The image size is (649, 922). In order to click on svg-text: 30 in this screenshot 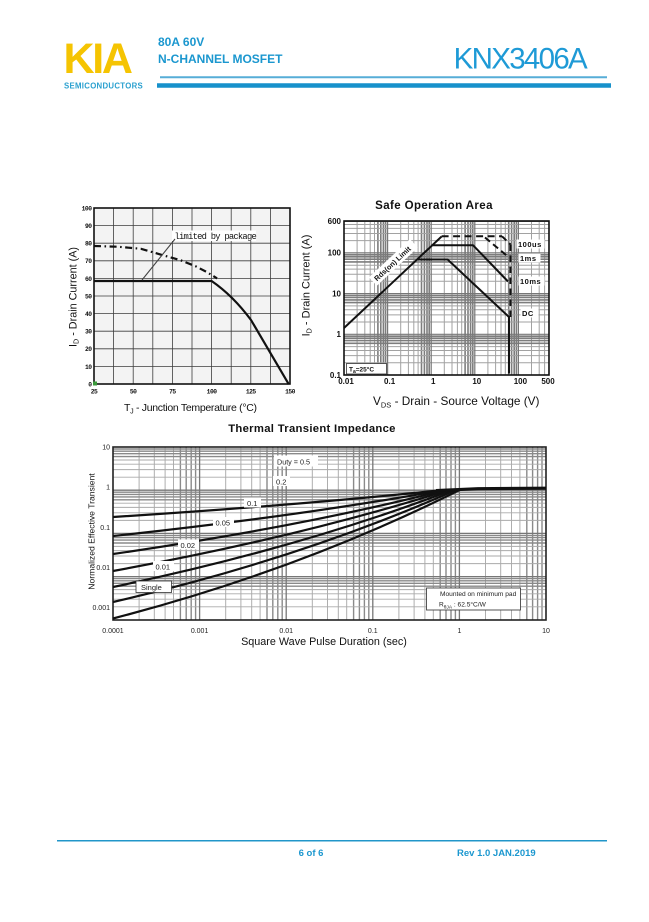, I will do `click(88, 332)`.